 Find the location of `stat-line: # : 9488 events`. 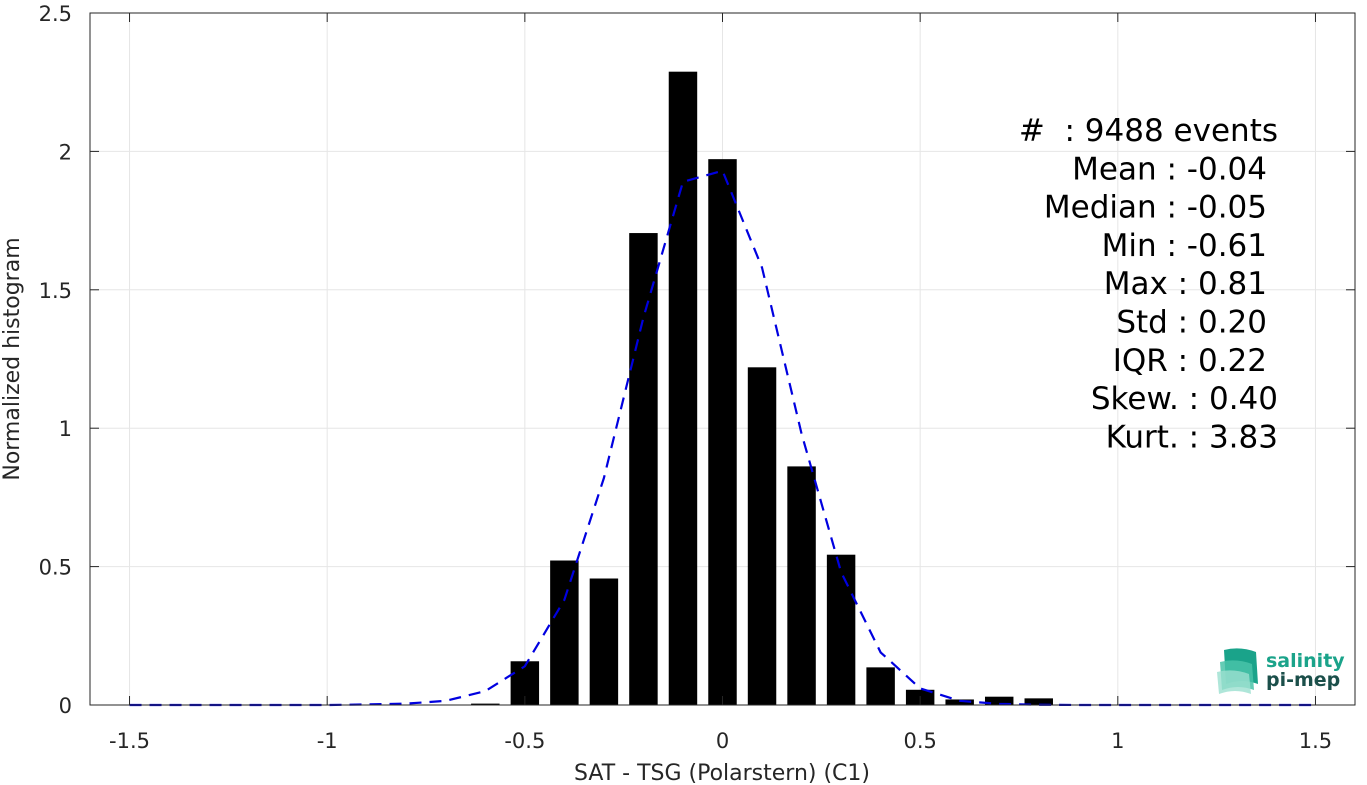

stat-line: # : 9488 events is located at coordinates (1148, 131).